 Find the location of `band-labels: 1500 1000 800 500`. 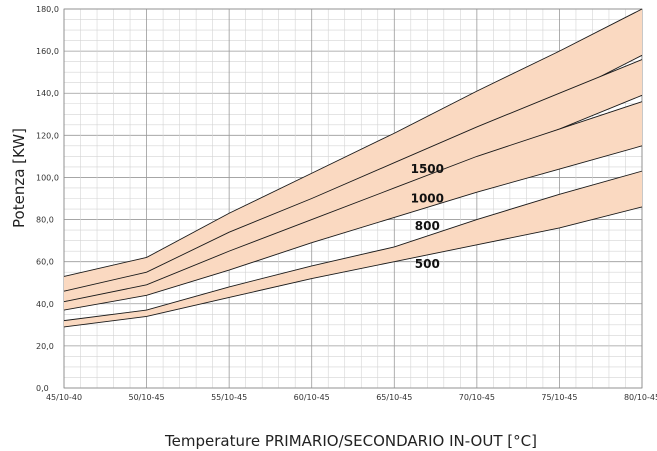

band-labels: 1500 1000 800 500 is located at coordinates (427, 216).